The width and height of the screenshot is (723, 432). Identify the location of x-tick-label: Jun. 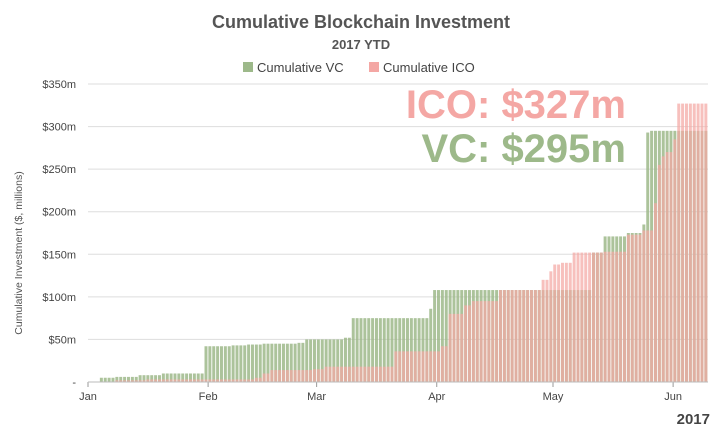
(673, 397).